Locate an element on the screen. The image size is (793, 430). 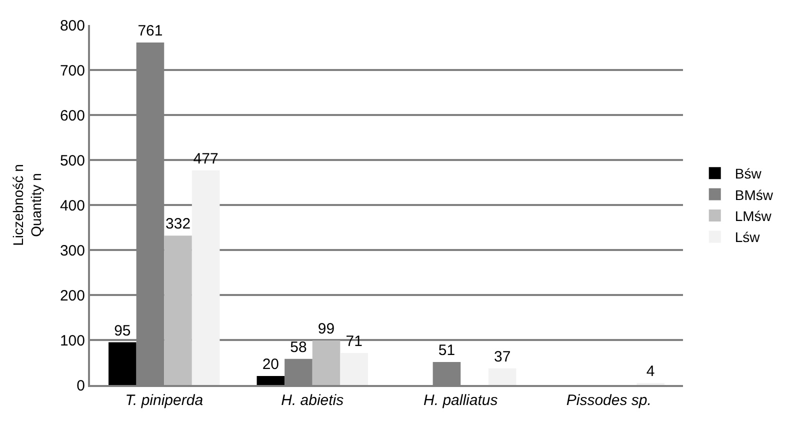
x-tick-label: H. abietis is located at coordinates (312, 400).